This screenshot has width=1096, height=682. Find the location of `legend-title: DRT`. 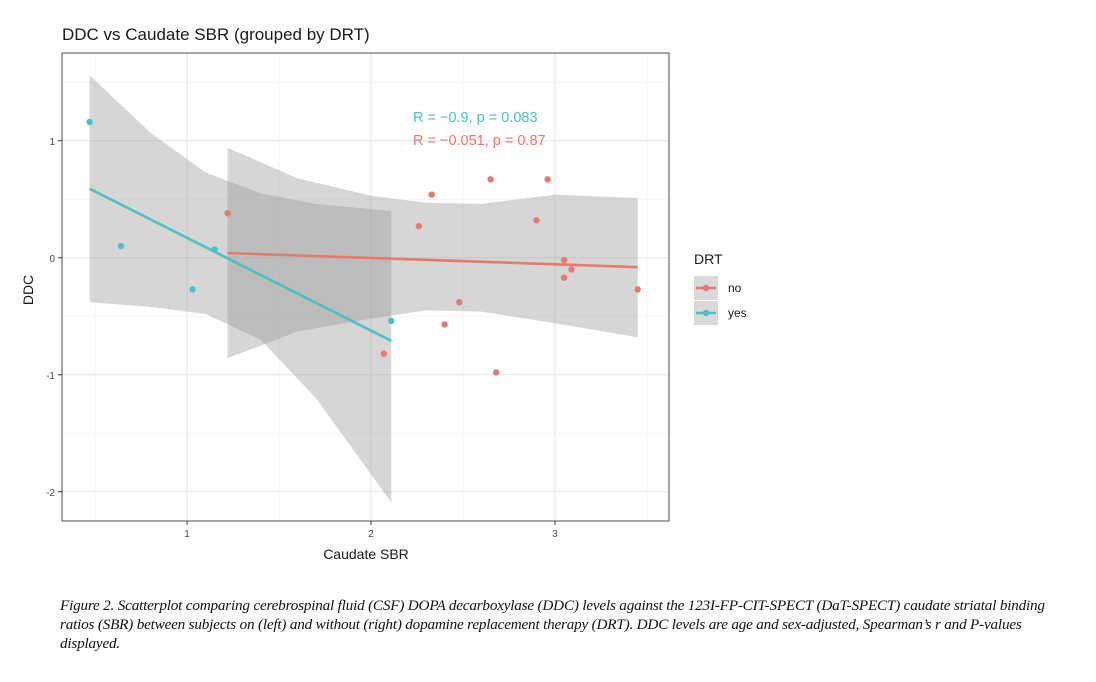

legend-title: DRT is located at coordinates (708, 259).